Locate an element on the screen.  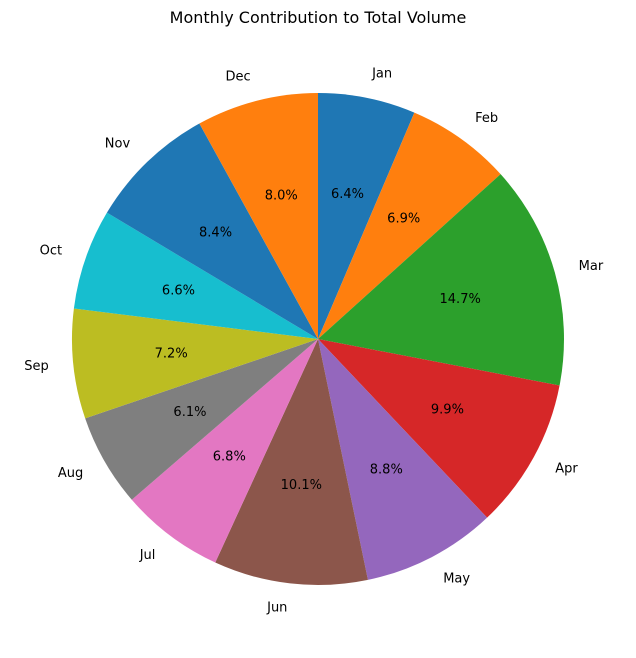
slice-percent-jul: 6.8% is located at coordinates (229, 456).